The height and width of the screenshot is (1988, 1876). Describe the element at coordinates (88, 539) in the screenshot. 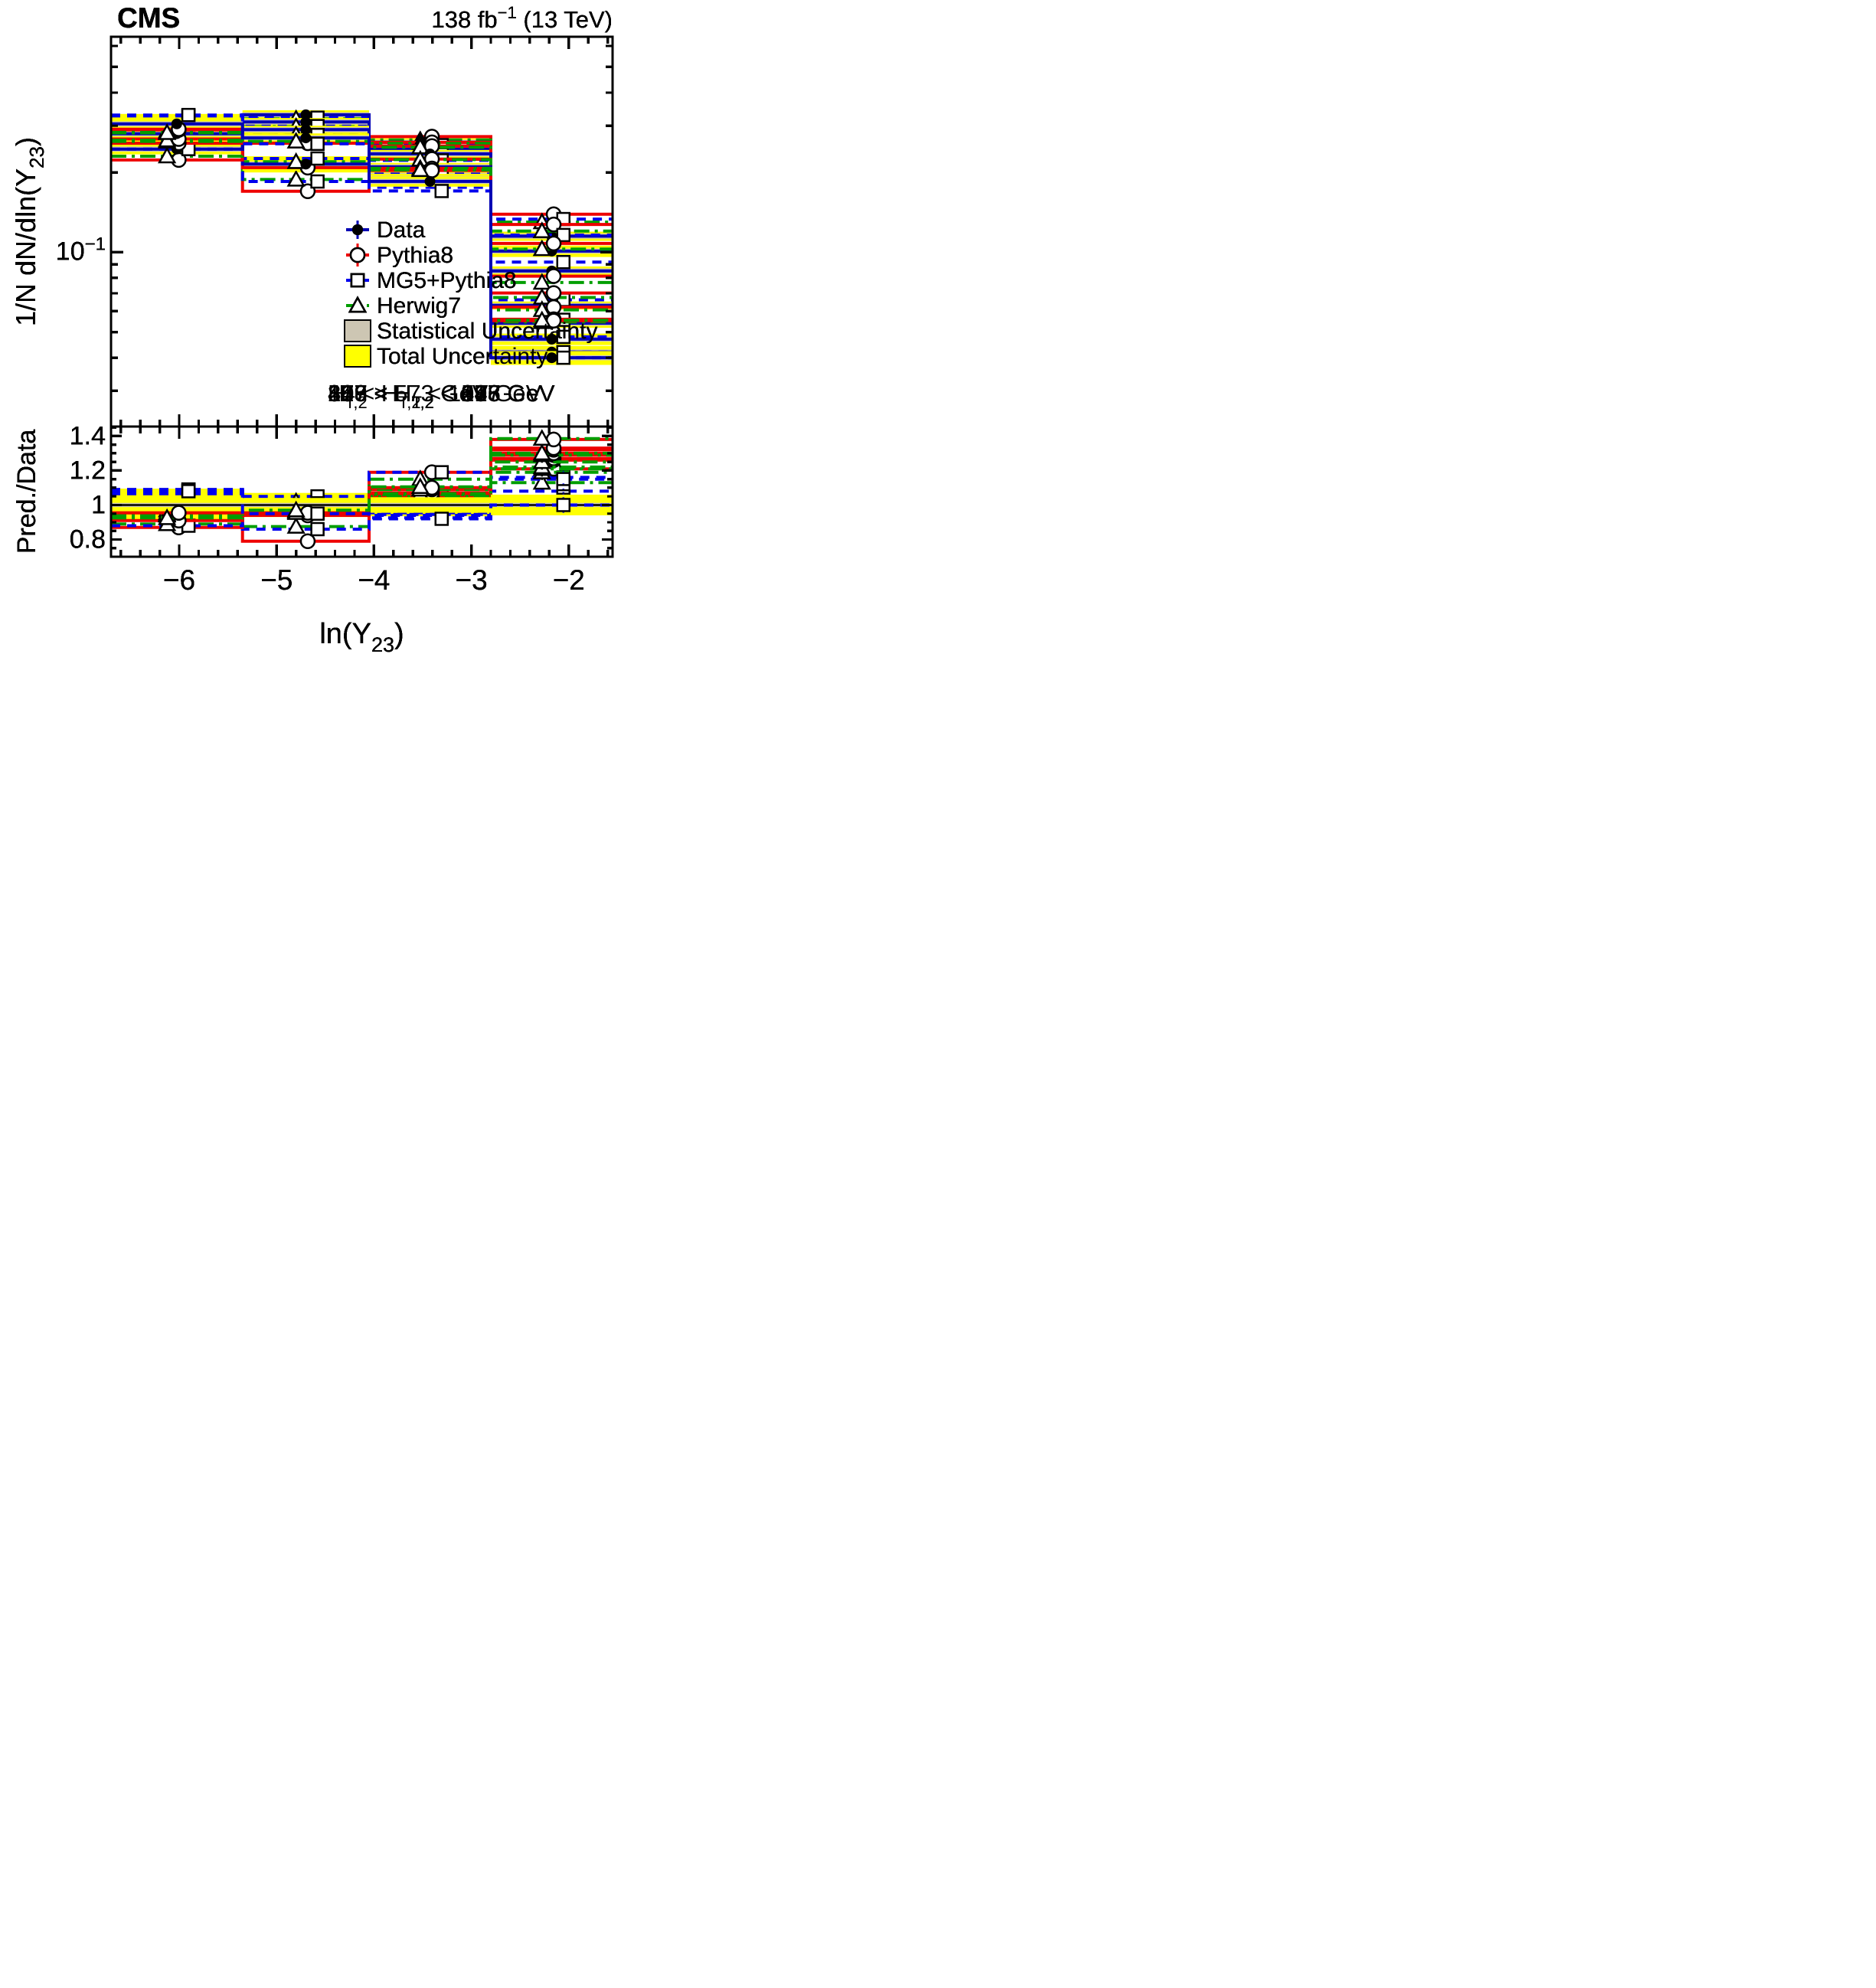

I see `y-tick-label-ratio: 0.8` at that location.